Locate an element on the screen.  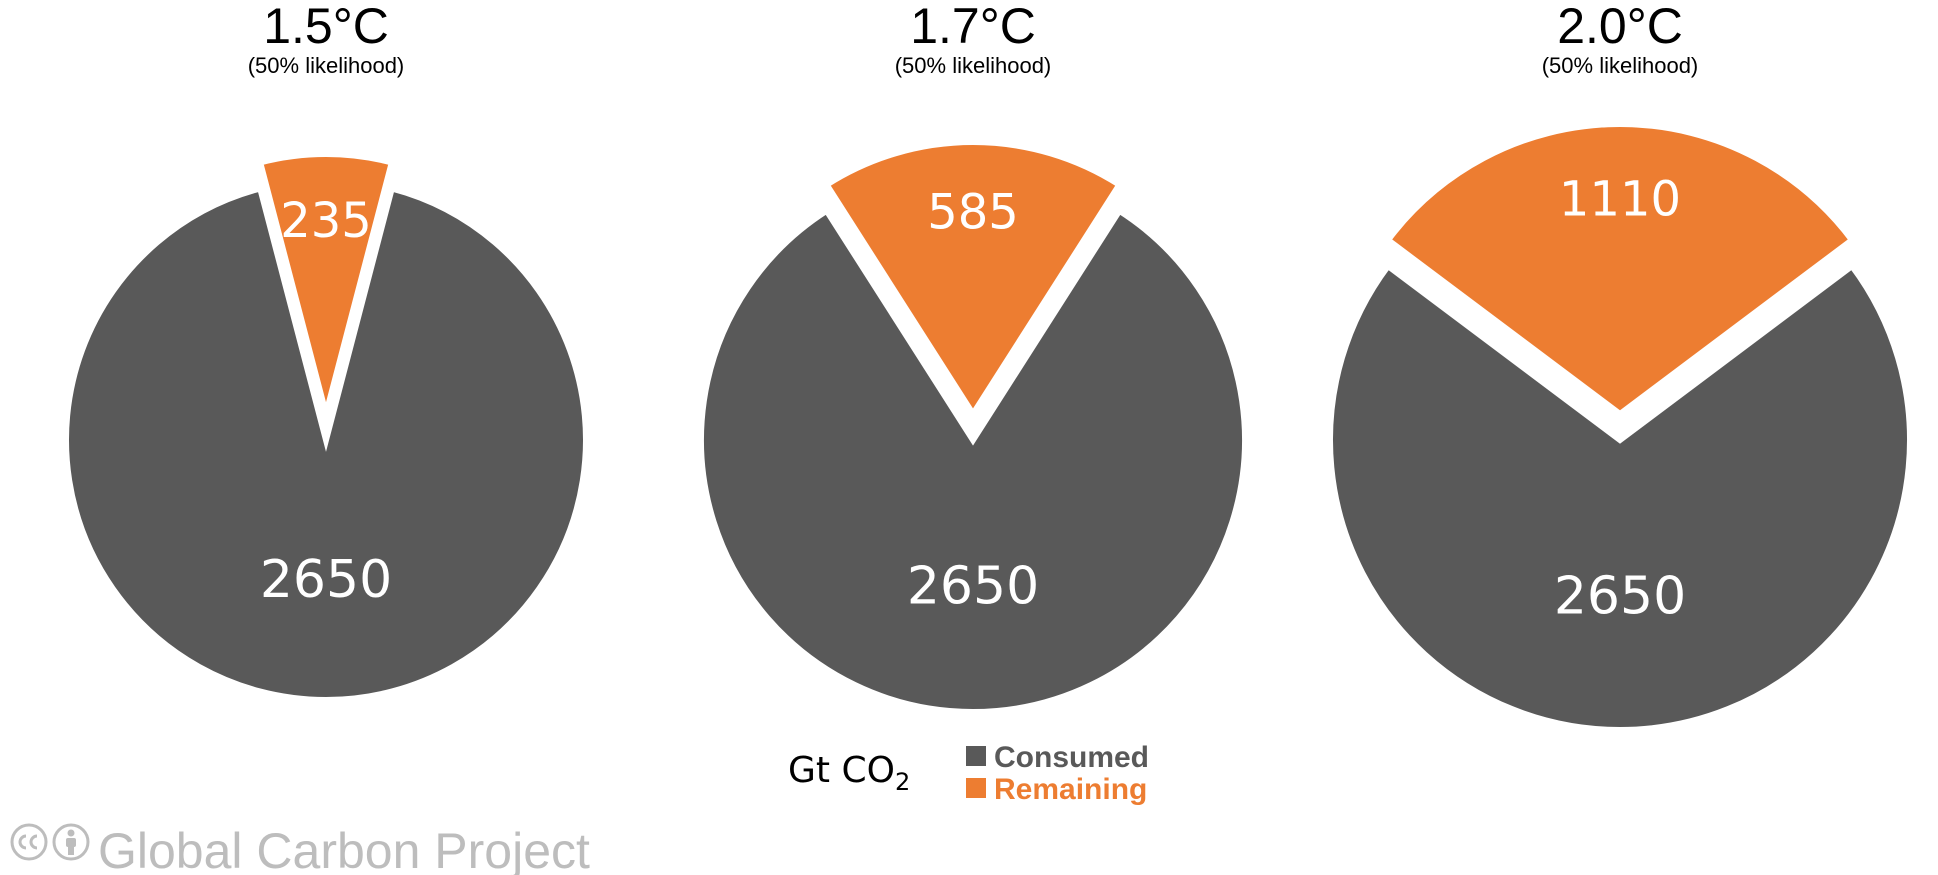
legend-swatch-remaining is located at coordinates (976, 788).